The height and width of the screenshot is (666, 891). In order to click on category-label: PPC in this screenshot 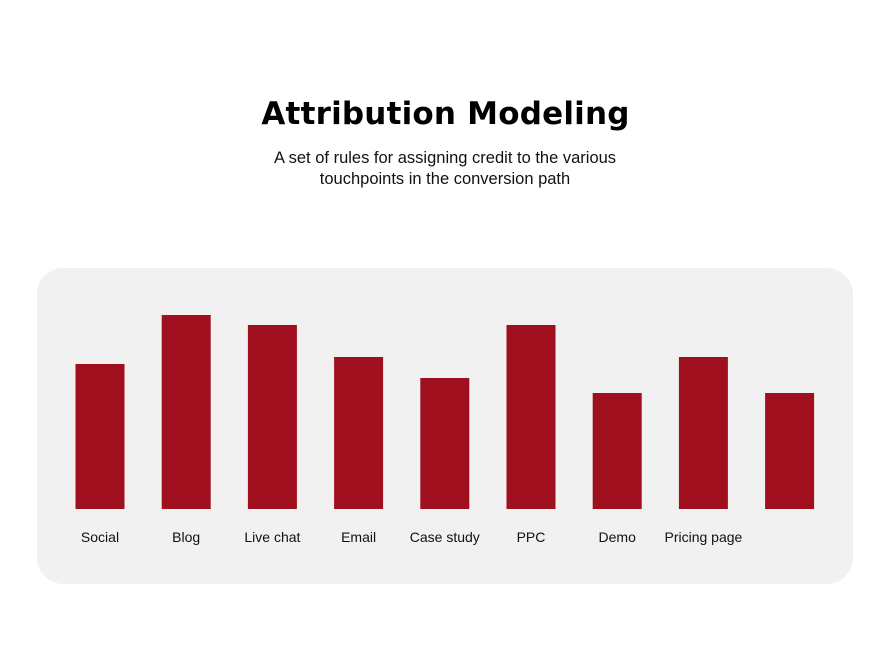, I will do `click(531, 537)`.